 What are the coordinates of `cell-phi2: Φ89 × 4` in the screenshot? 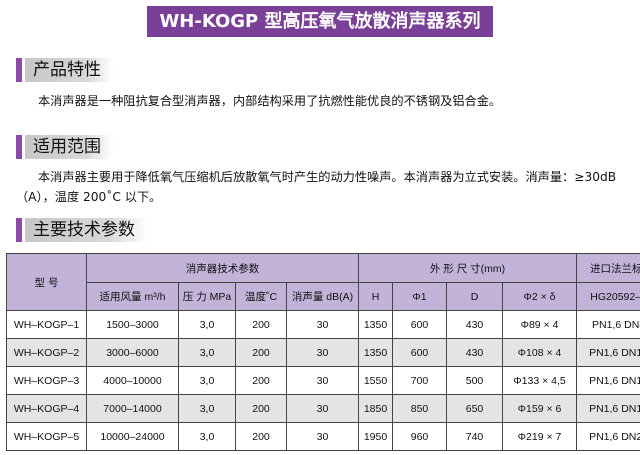 It's located at (539, 324).